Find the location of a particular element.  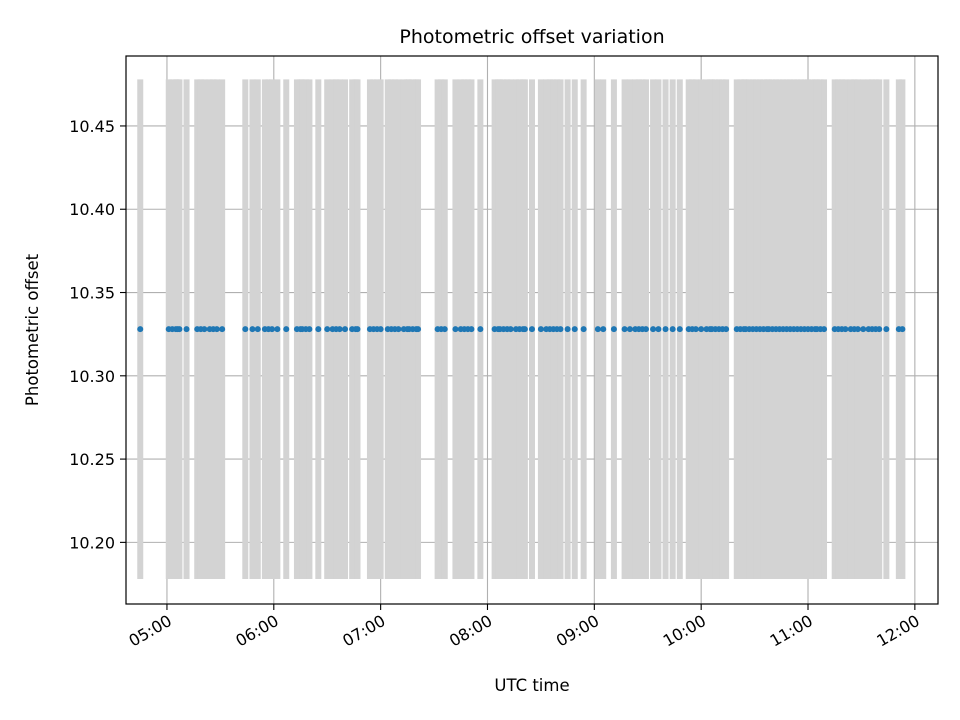

chart-title: Photometric offset variation is located at coordinates (531, 37).